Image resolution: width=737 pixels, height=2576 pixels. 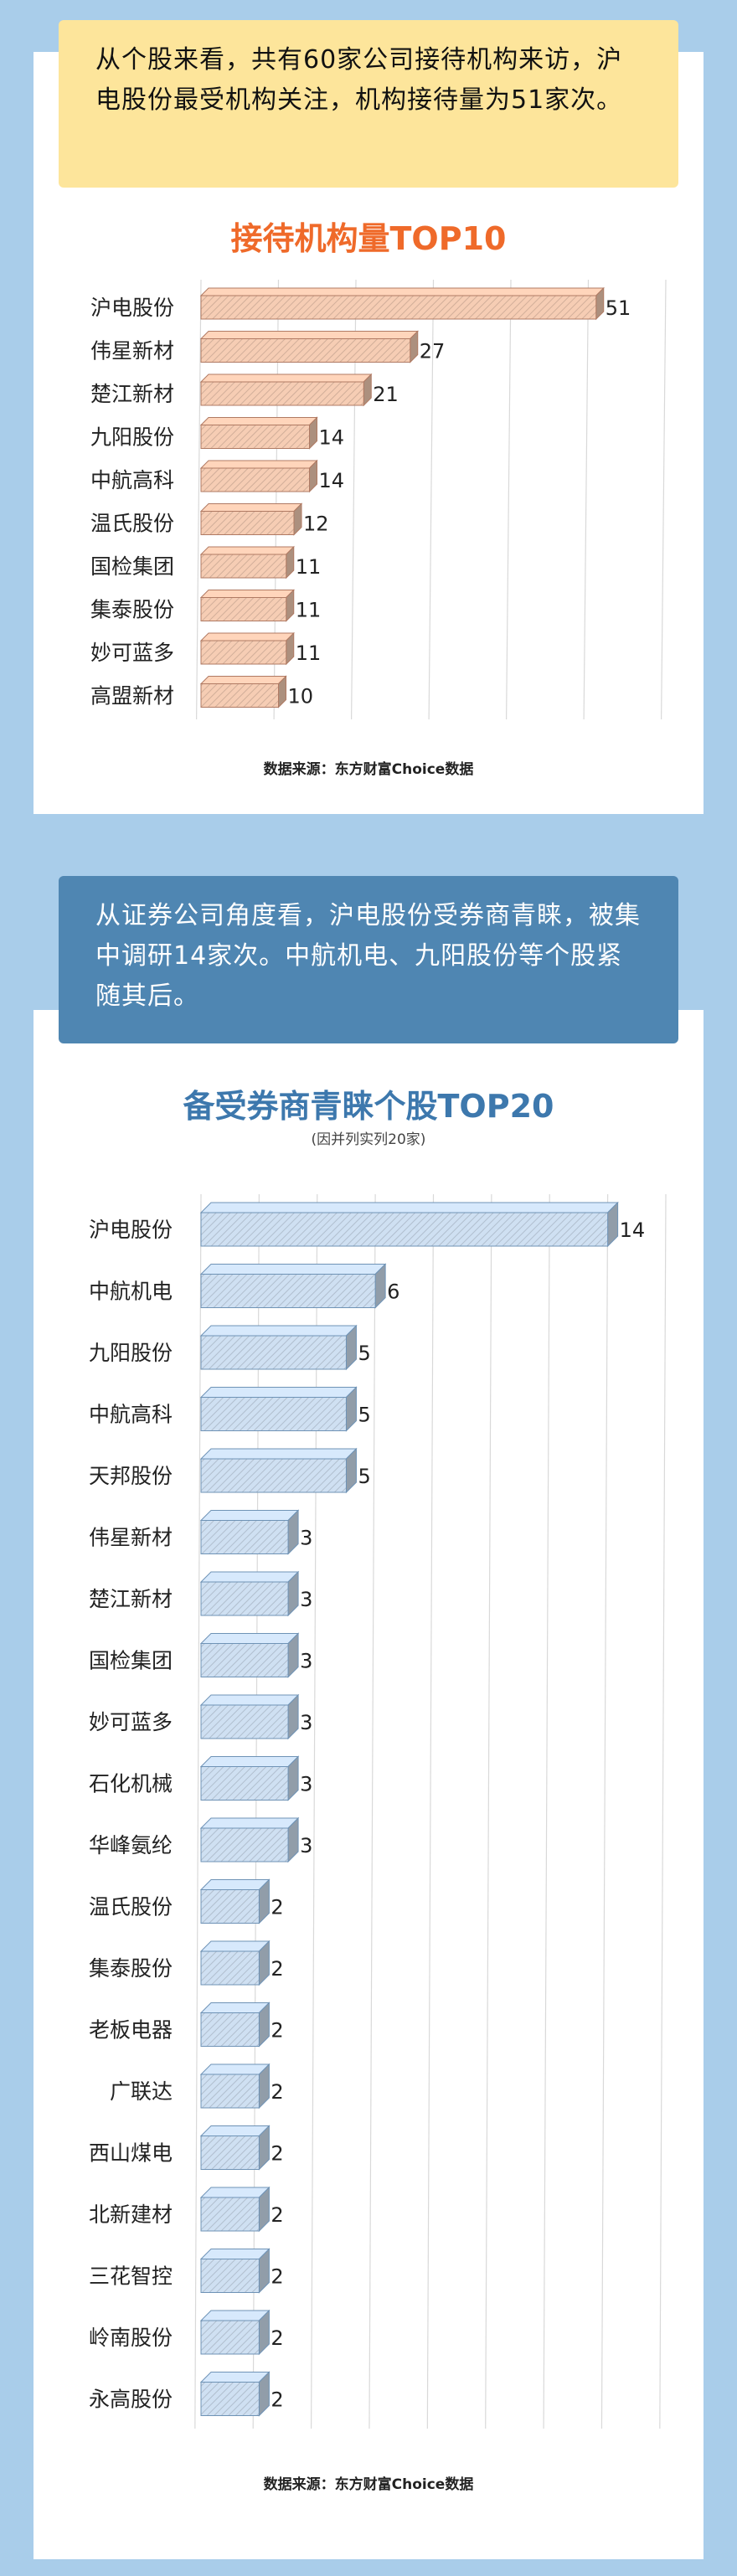 I want to click on category-label: 妙可蓝多, so click(x=131, y=1722).